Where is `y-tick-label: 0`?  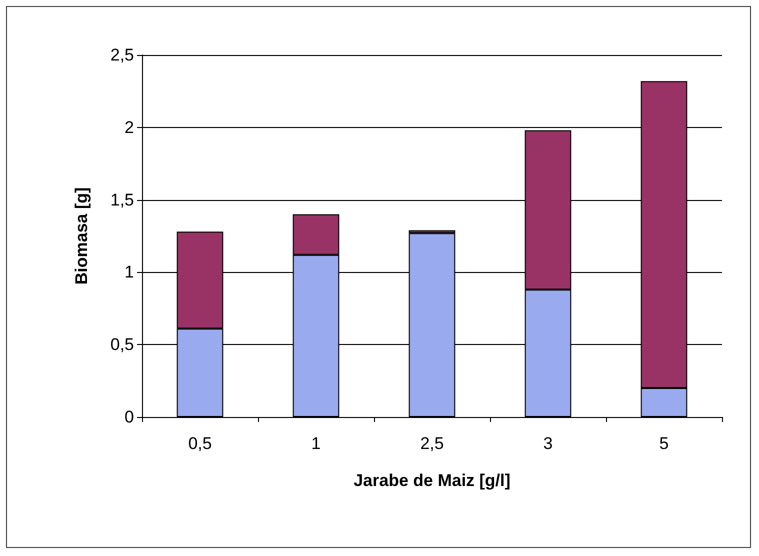
y-tick-label: 0 is located at coordinates (129, 417).